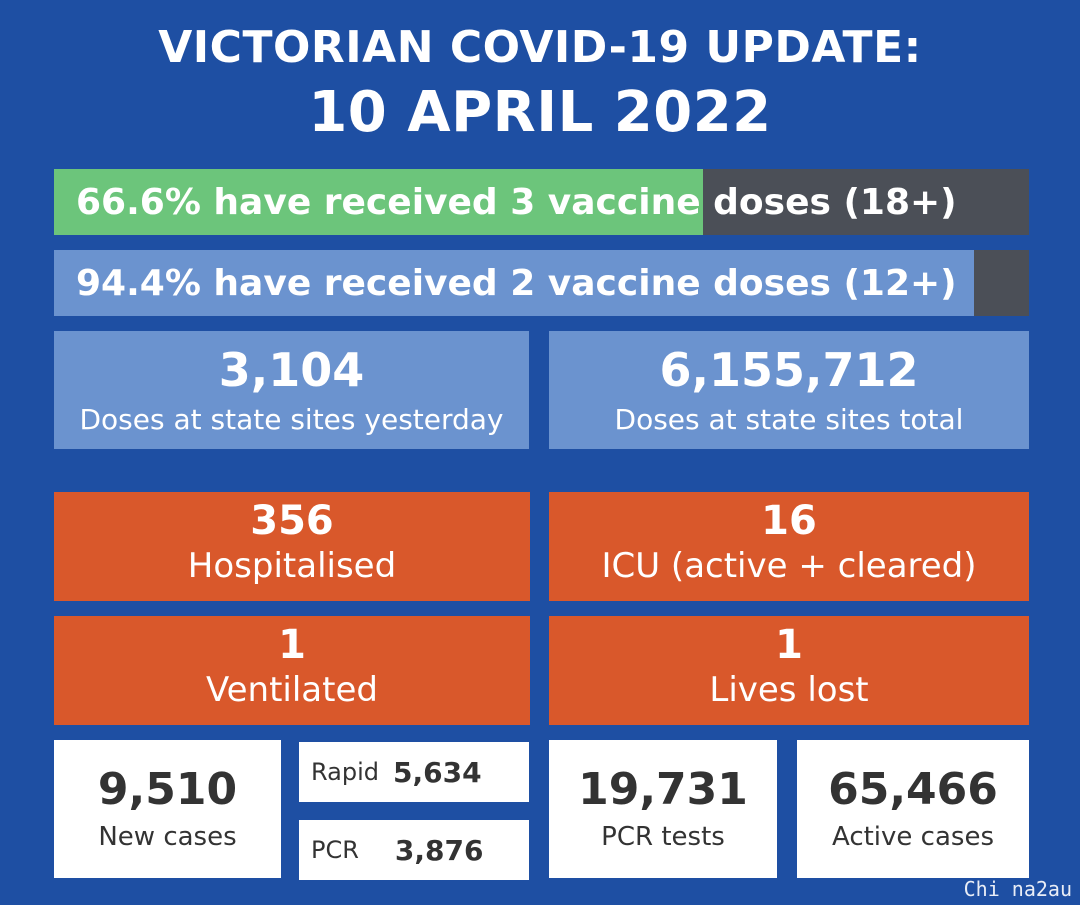 The image size is (1080, 905). I want to click on icu-card: 16 ICU (active + cleared), so click(789, 546).